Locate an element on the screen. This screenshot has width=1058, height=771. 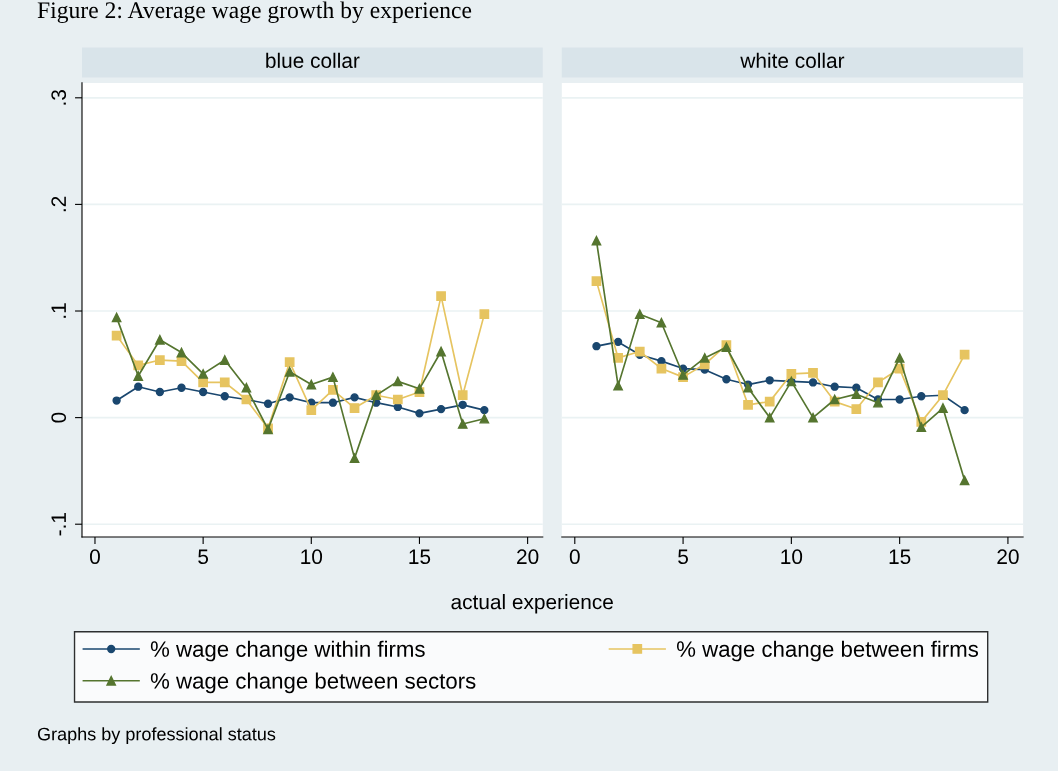
caption: Figure 2: Average wage growth by experience is located at coordinates (254, 12).